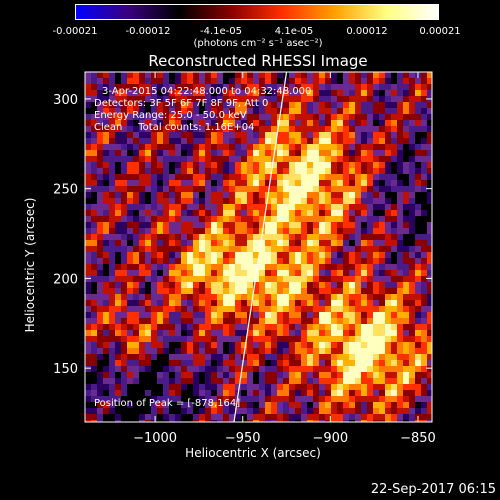 The height and width of the screenshot is (500, 500). What do you see at coordinates (294, 31) in the screenshot?
I see `colorbar-tick-label: 4.1e-05` at bounding box center [294, 31].